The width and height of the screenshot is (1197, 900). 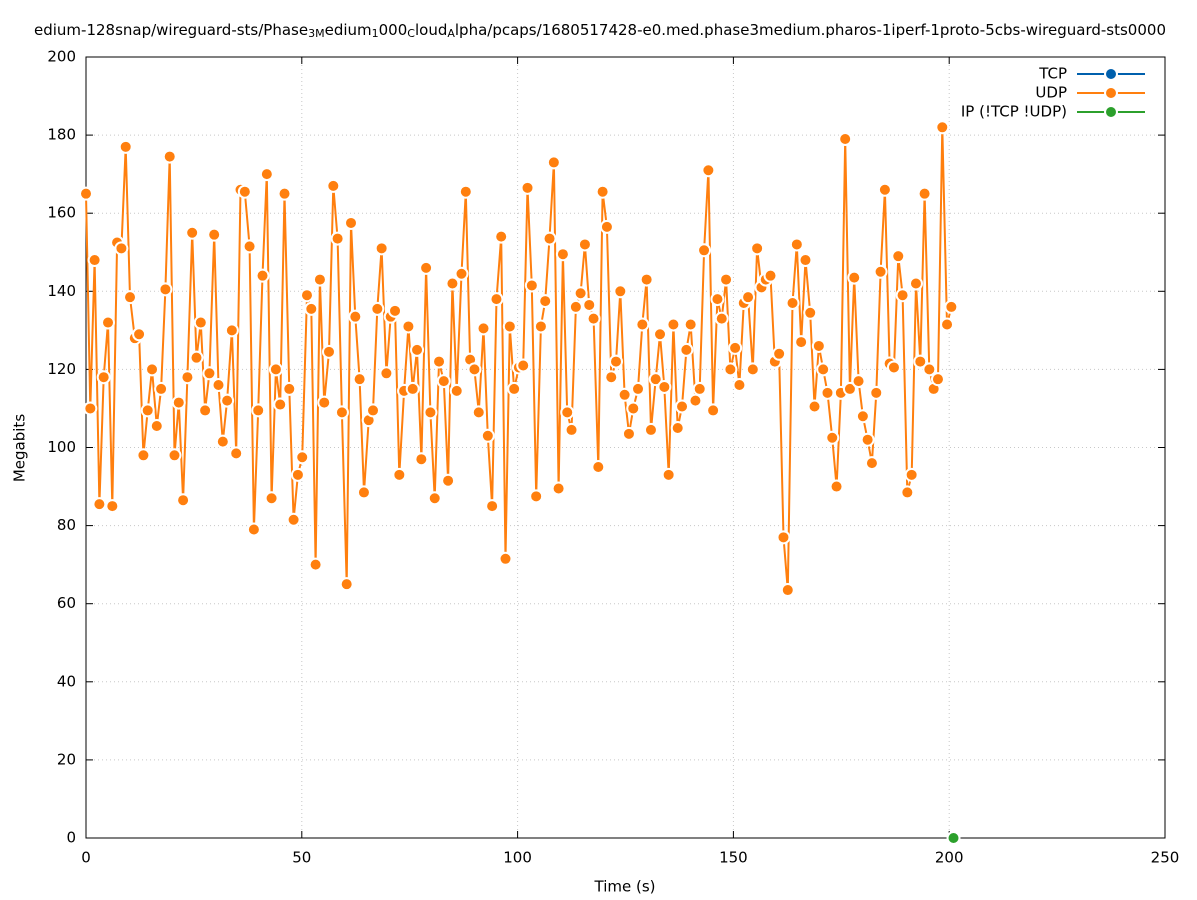 What do you see at coordinates (451, 33) in the screenshot?
I see `title-segment: A` at bounding box center [451, 33].